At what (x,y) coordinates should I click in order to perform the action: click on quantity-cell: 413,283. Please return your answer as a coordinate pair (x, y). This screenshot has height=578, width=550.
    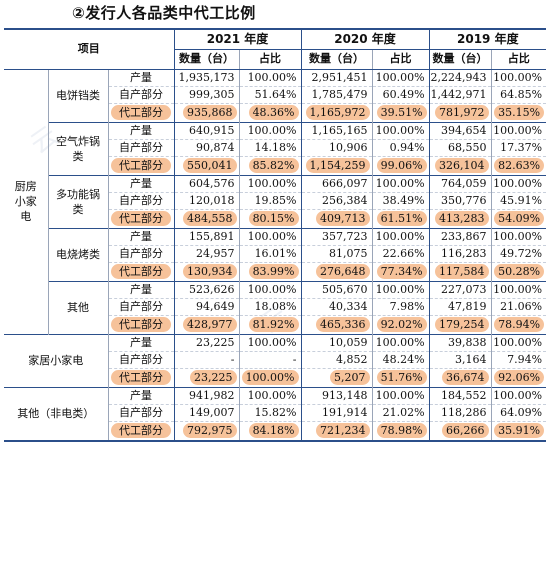
    Looking at the image, I should click on (460, 218).